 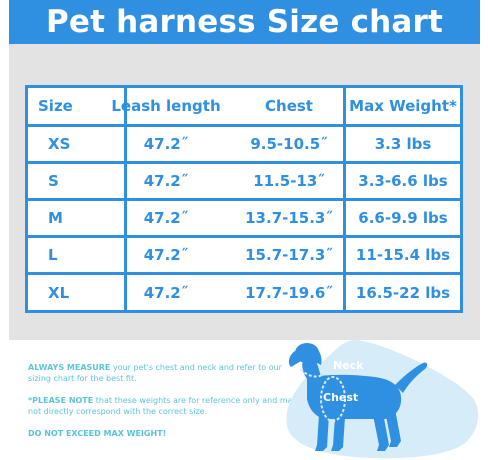 What do you see at coordinates (53, 181) in the screenshot?
I see `size-cell: S` at bounding box center [53, 181].